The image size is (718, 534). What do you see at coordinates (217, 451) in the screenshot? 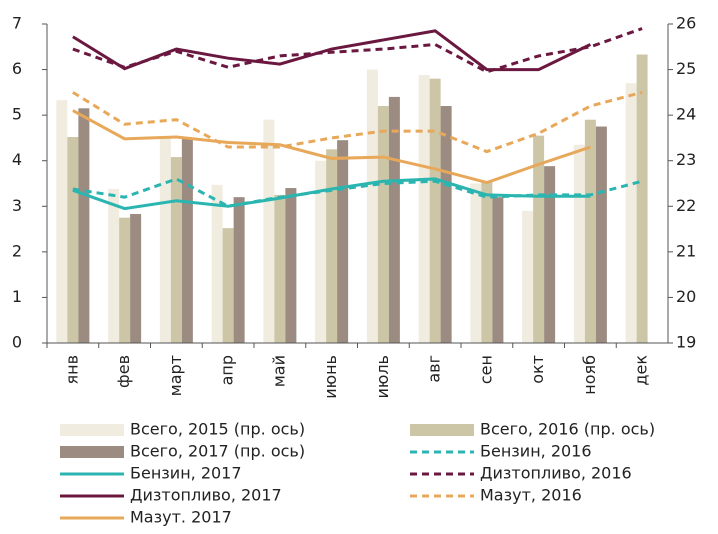
I see `legend-label: Всего, 2017 (пр. ось)` at bounding box center [217, 451].